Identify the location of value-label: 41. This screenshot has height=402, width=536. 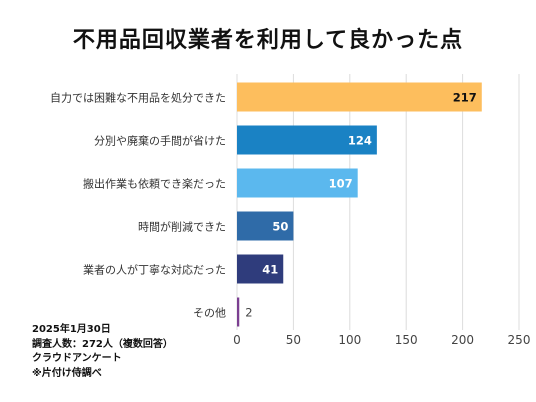
(270, 270).